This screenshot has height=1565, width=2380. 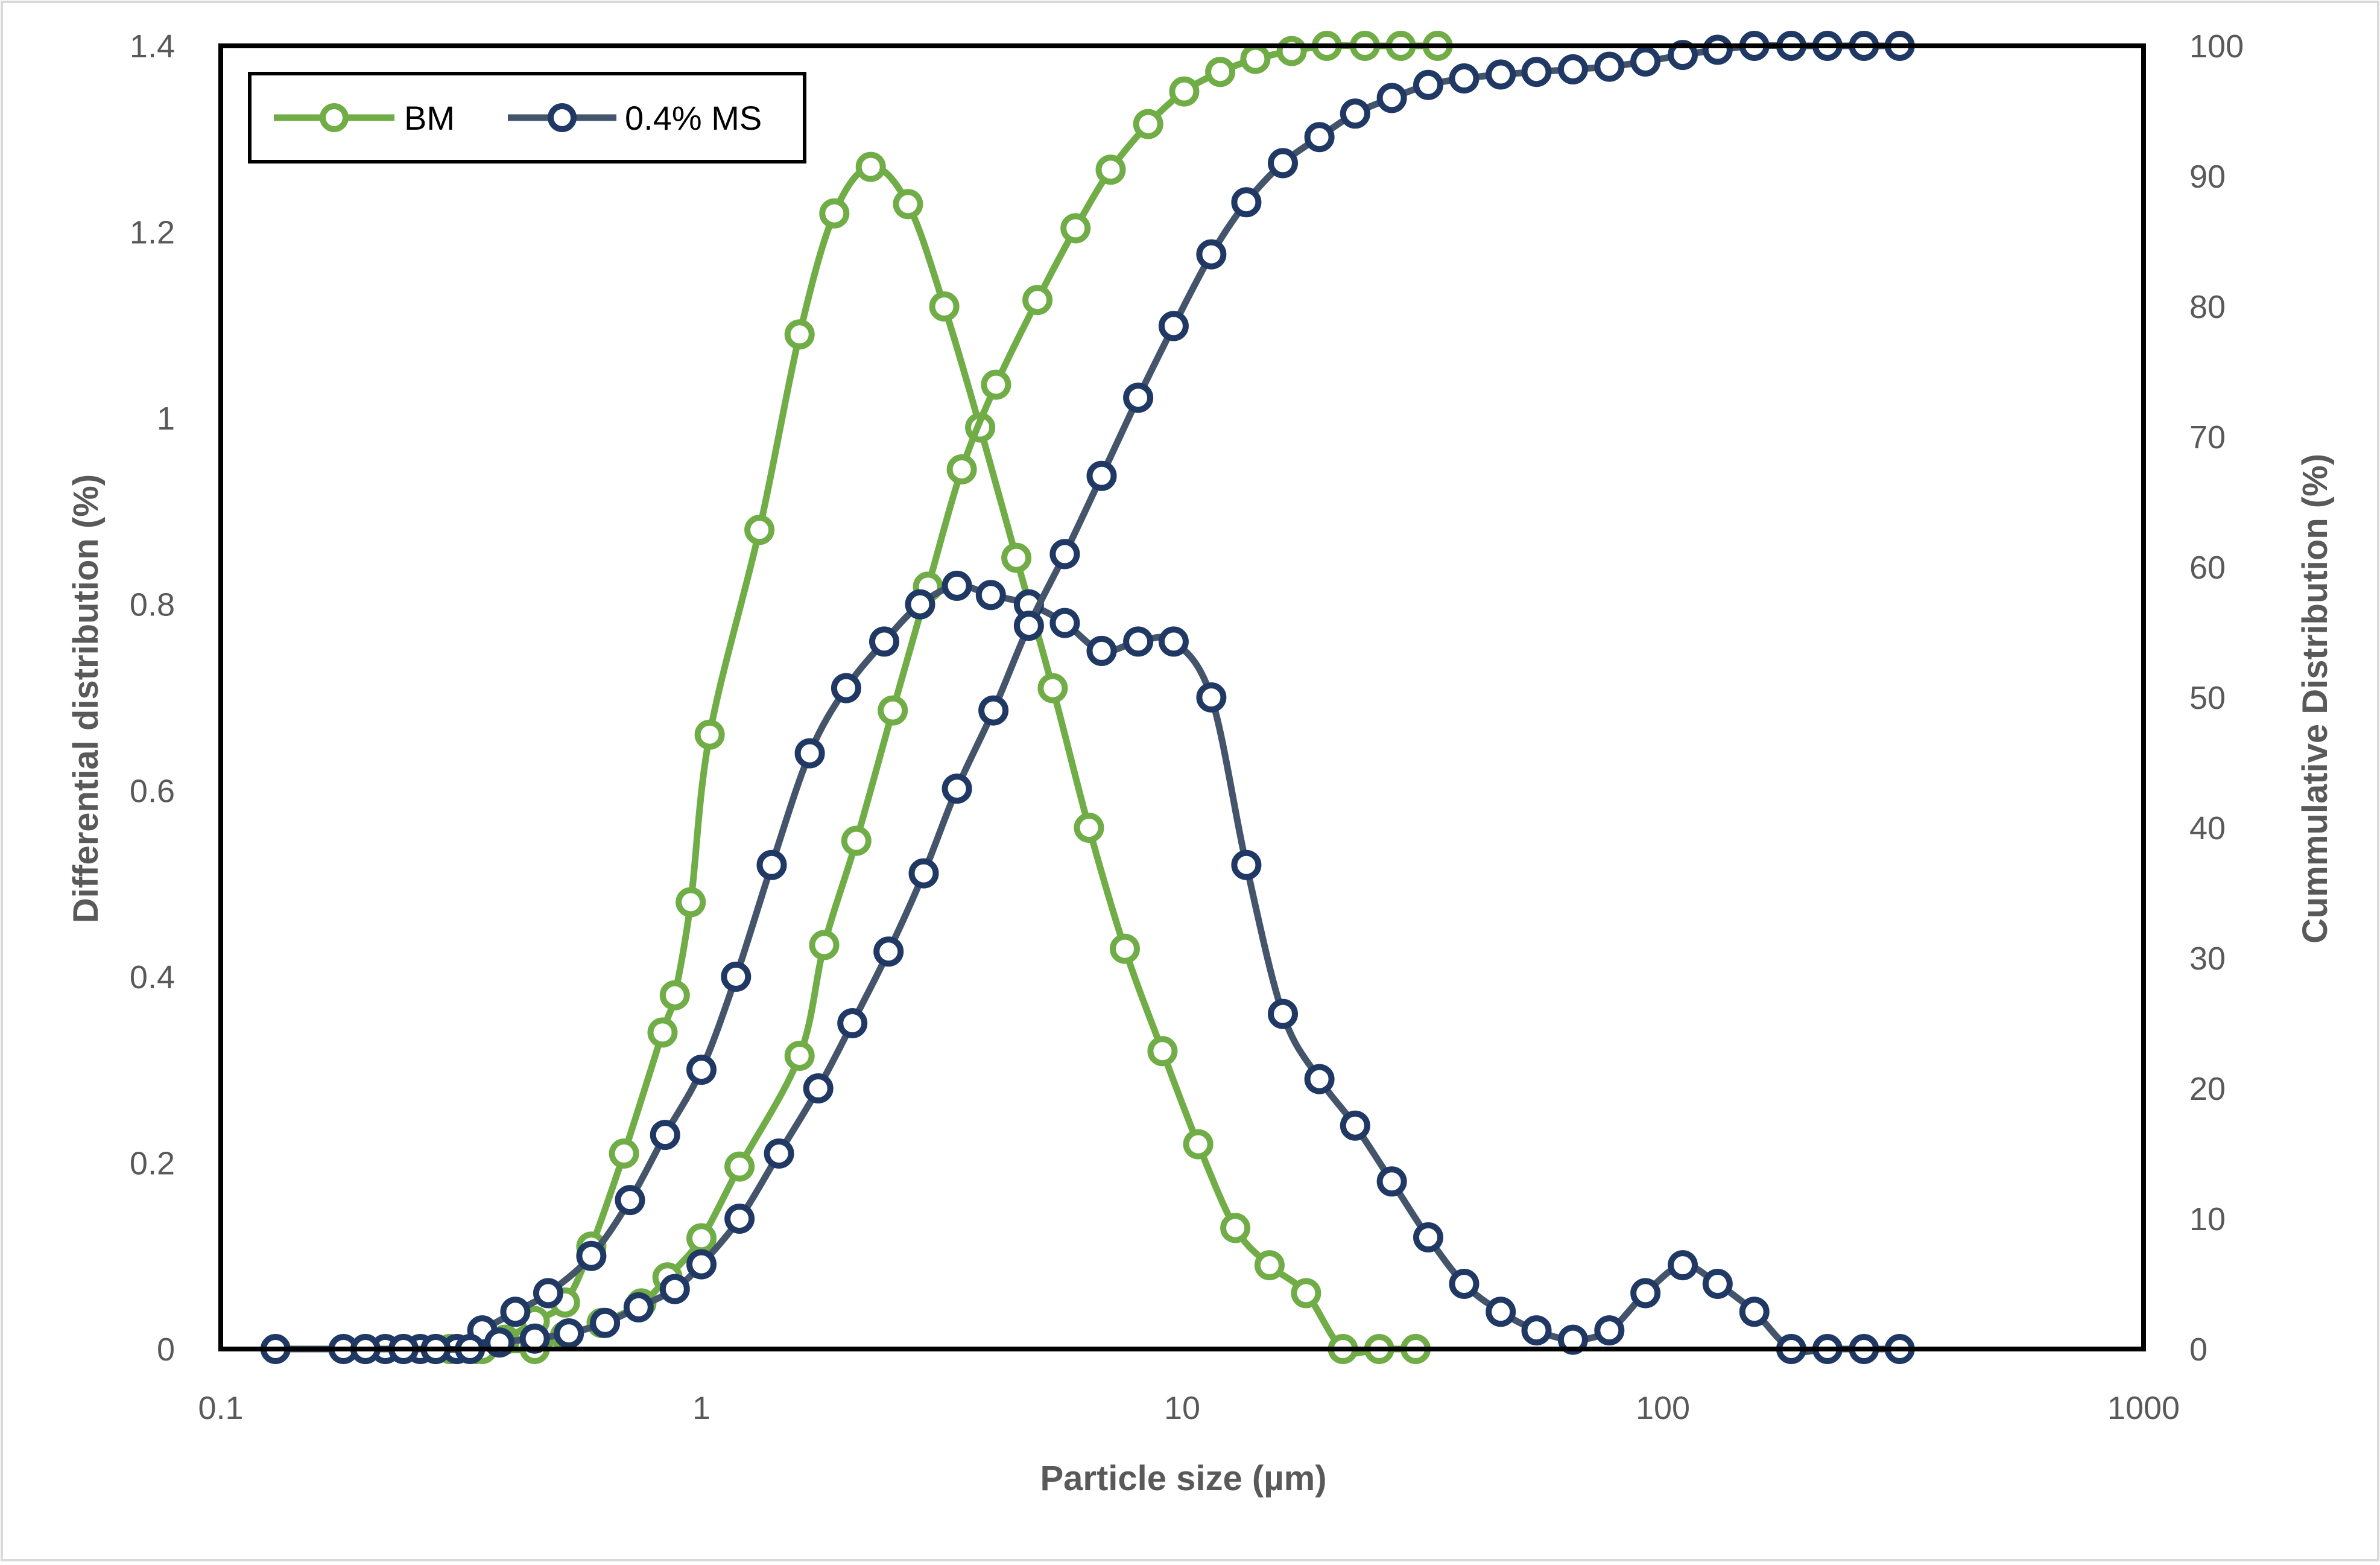 I want to click on y-axis-title: Differential distribution (%), so click(x=86, y=698).